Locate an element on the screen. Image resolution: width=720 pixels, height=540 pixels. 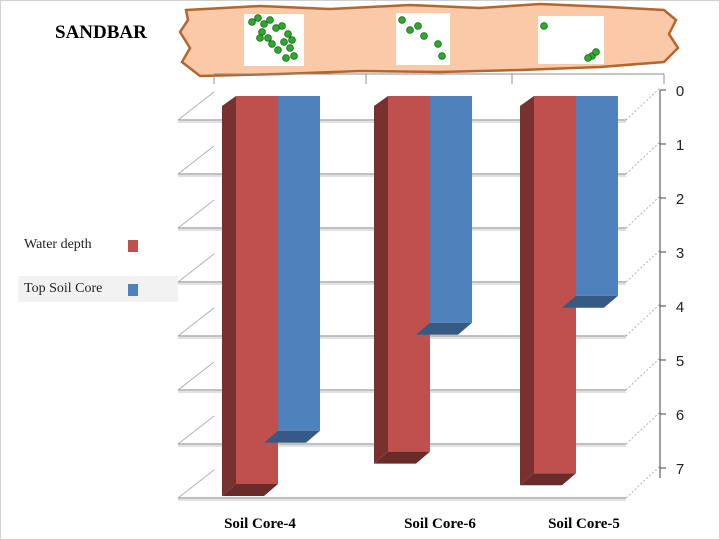
legend-swatch-top-soil-core is located at coordinates (133, 290).